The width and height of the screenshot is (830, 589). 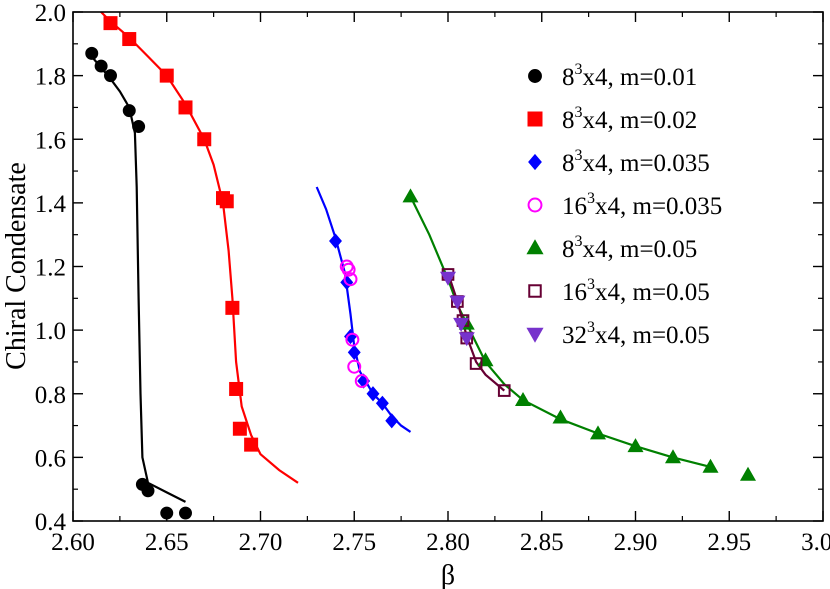 What do you see at coordinates (448, 542) in the screenshot?
I see `x-tick-label: 2.80` at bounding box center [448, 542].